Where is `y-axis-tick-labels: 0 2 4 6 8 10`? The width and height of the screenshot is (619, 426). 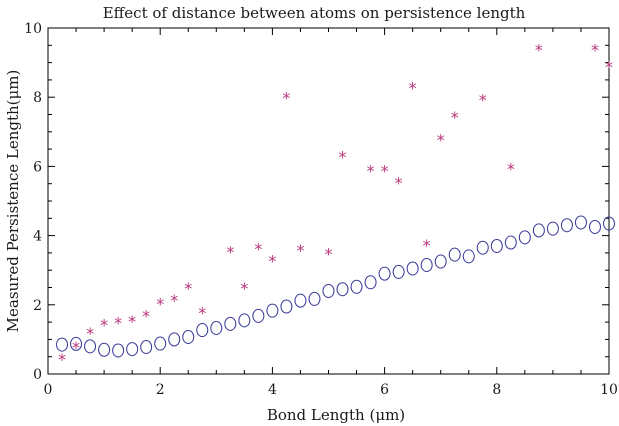 y-axis-tick-labels: 0 2 4 6 8 10 is located at coordinates (33, 202).